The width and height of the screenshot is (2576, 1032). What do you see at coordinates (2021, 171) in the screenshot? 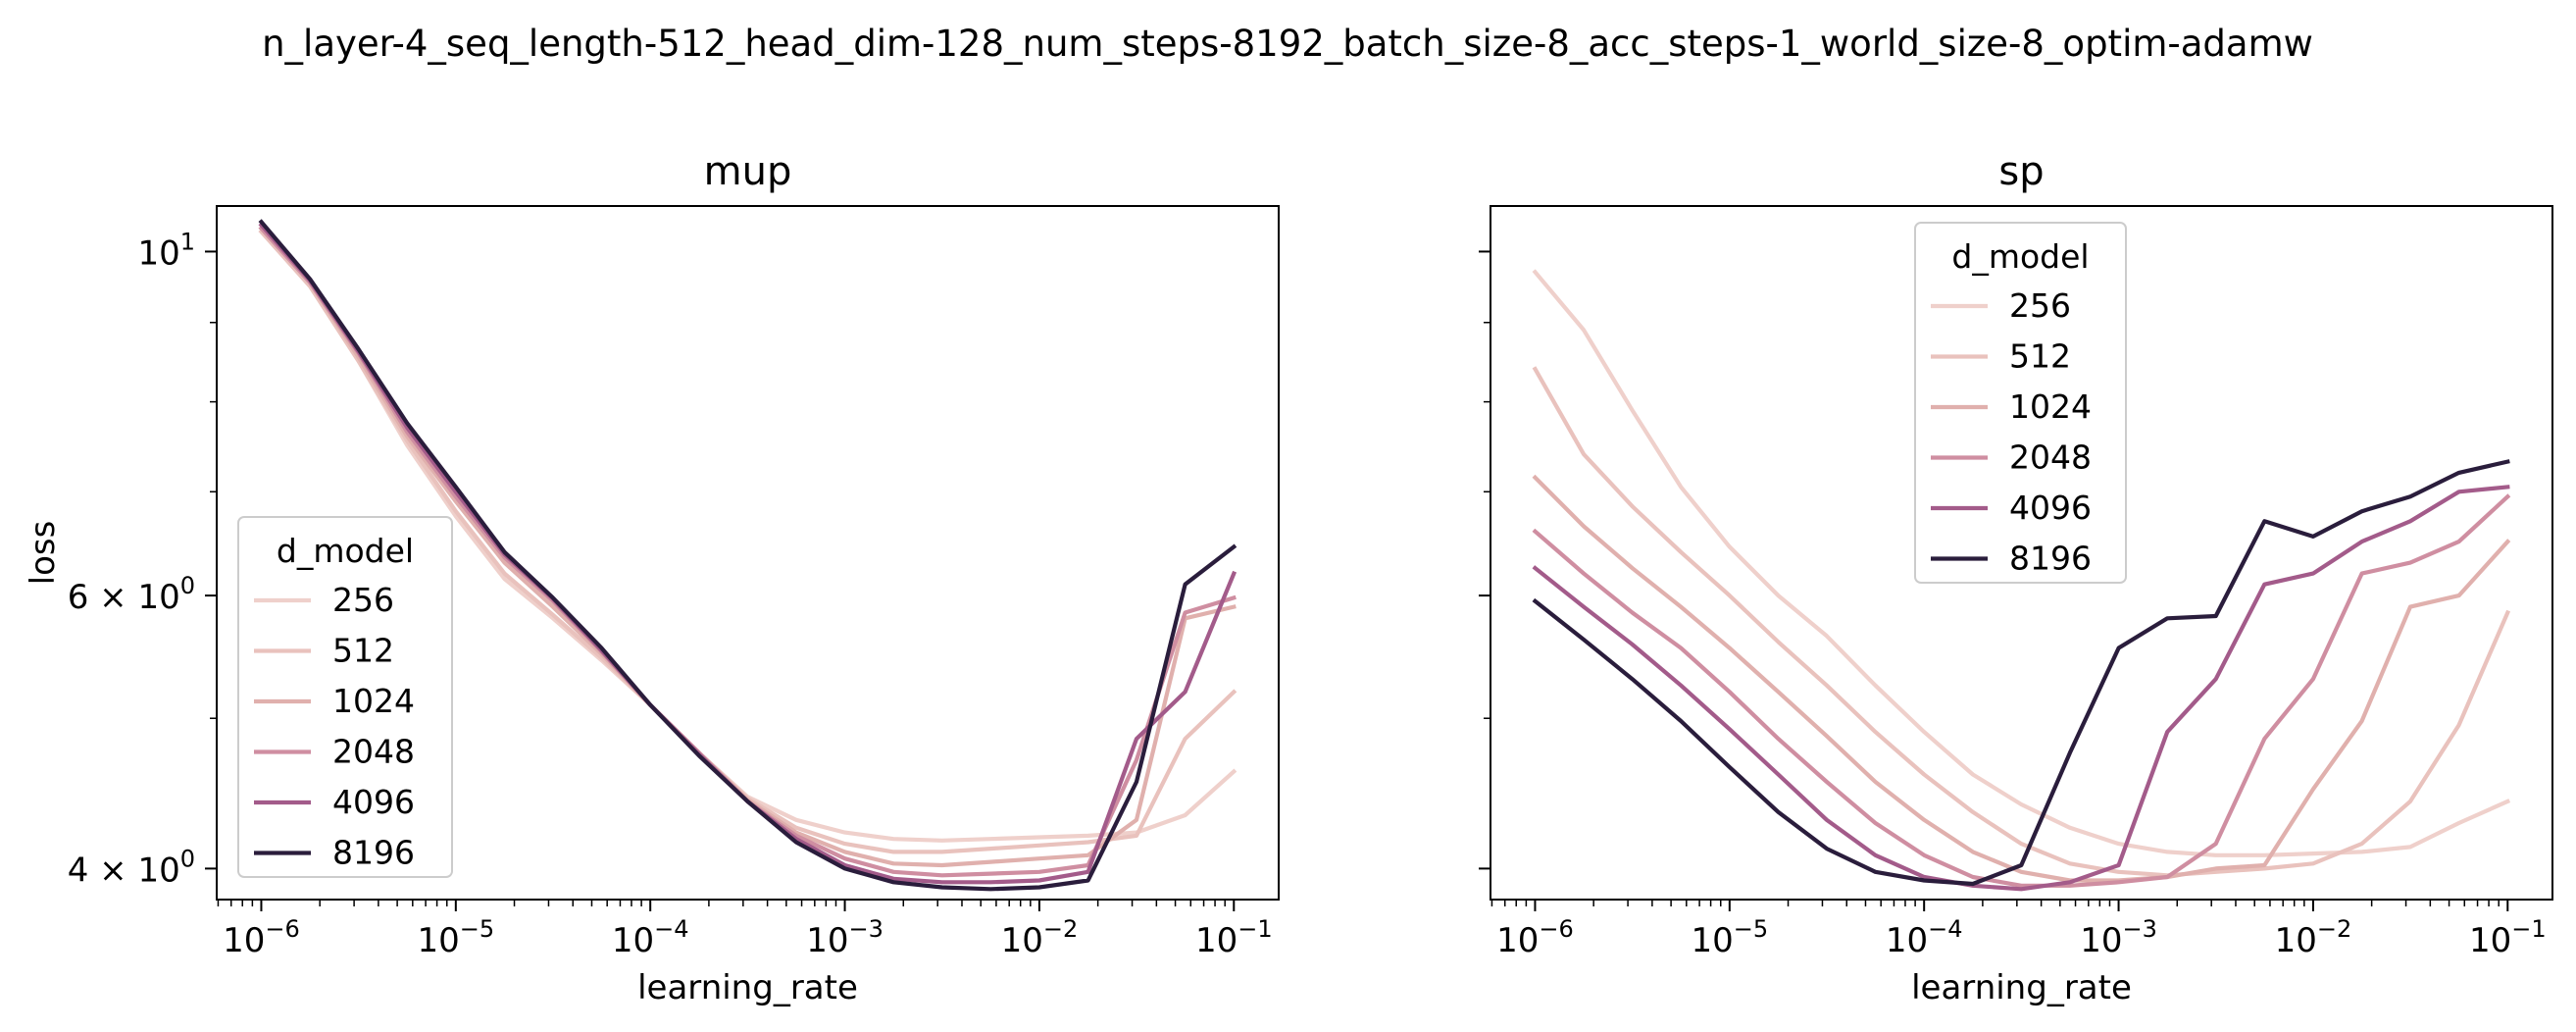
I see `axes-title: sp` at bounding box center [2021, 171].